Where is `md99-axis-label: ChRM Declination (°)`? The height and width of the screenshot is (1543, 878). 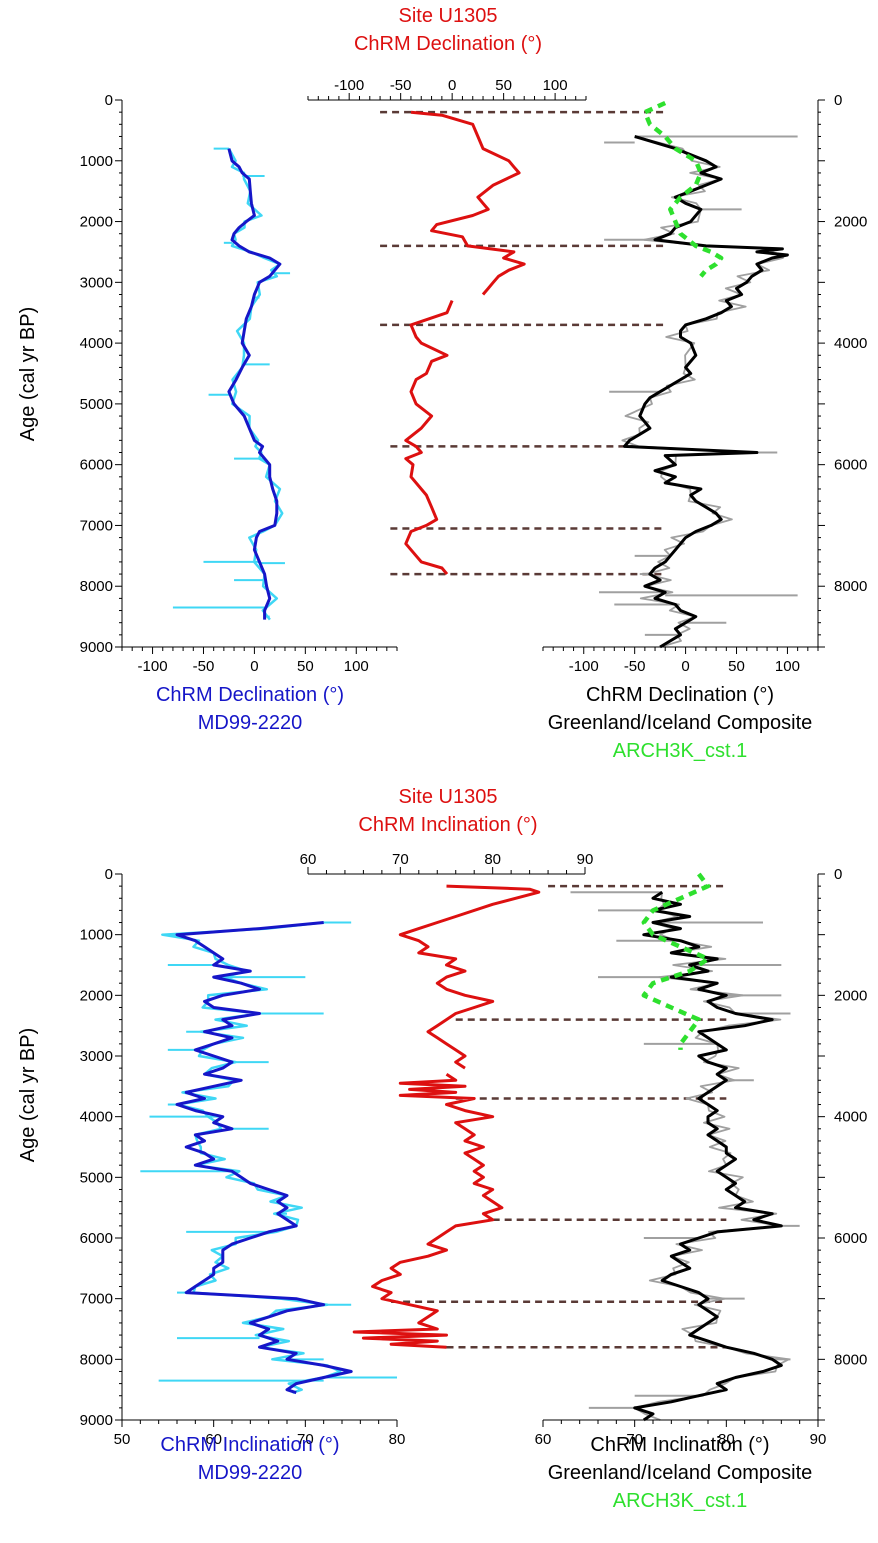
md99-axis-label: ChRM Declination (°) is located at coordinates (250, 695).